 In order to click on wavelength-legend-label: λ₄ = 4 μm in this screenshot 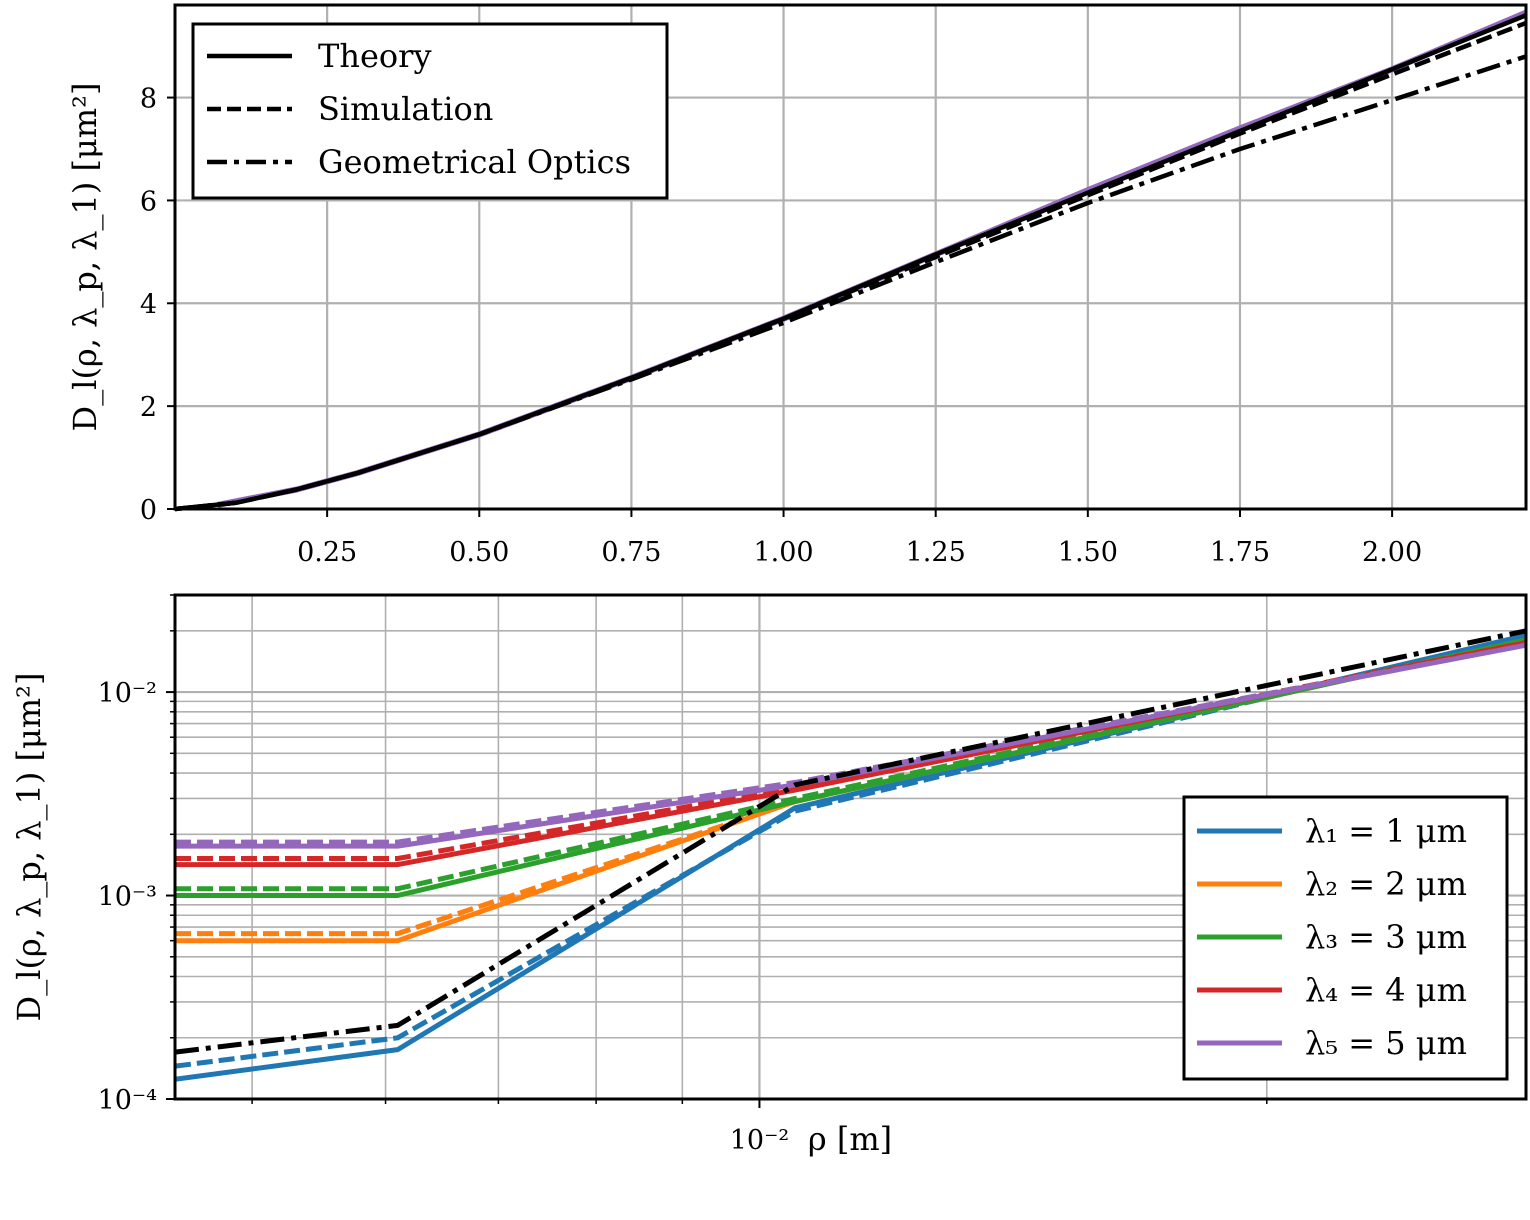, I will do `click(1386, 990)`.